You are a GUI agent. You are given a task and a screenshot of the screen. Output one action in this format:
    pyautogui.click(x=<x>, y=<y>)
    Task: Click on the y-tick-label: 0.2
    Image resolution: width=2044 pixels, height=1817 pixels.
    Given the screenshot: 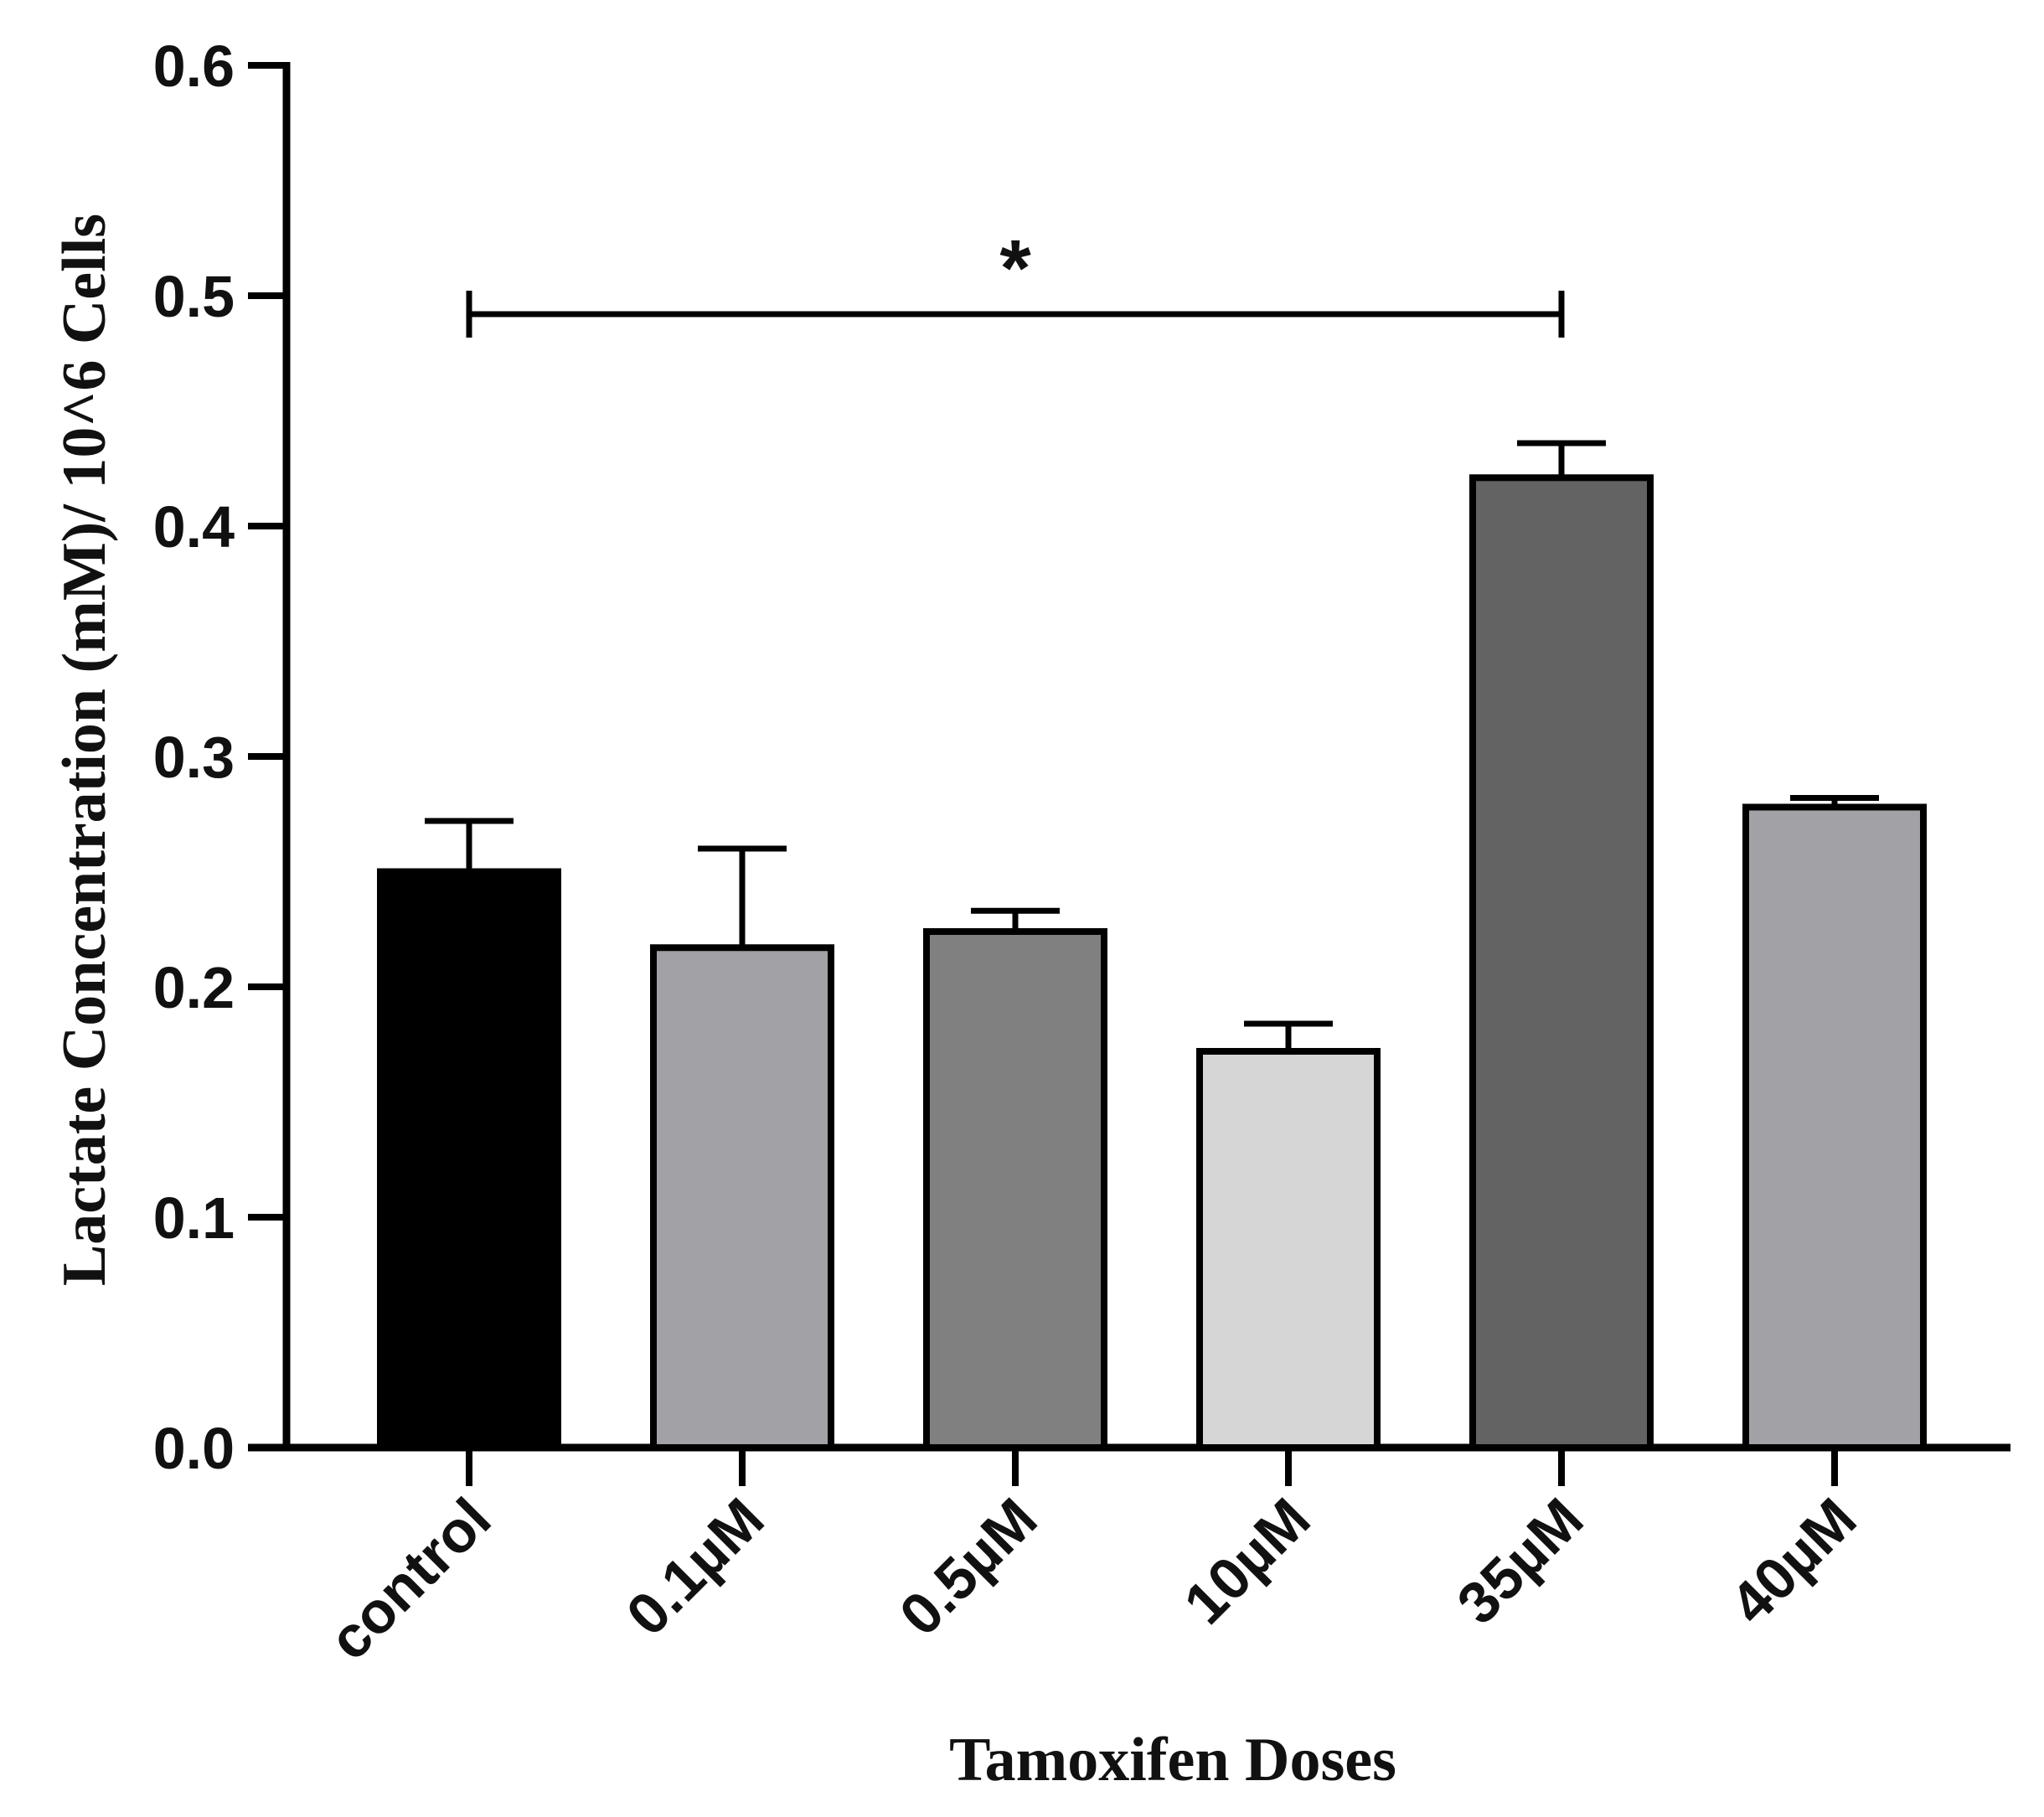 What is the action you would take?
    pyautogui.click(x=194, y=988)
    